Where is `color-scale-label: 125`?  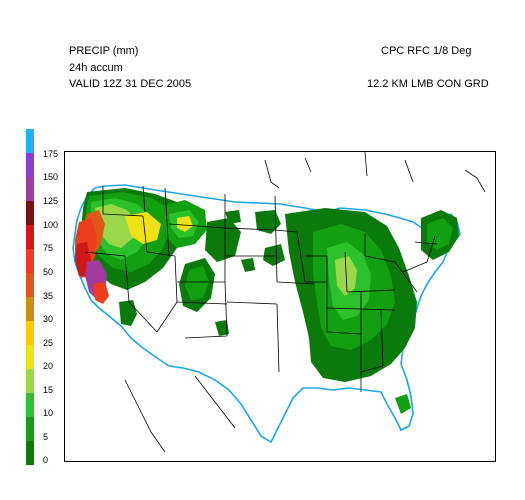
color-scale-label: 125 is located at coordinates (51, 201).